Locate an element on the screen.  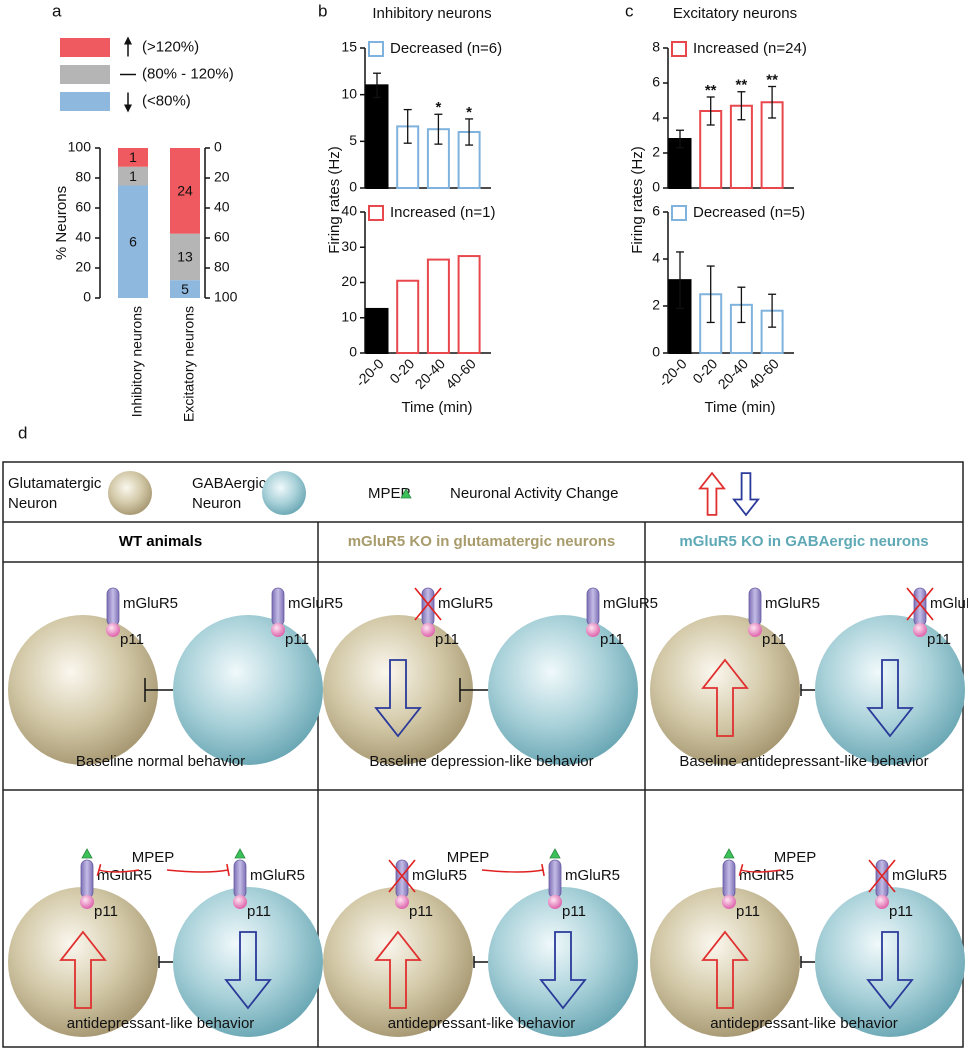
y-tick-label: 4 is located at coordinates (656, 258).